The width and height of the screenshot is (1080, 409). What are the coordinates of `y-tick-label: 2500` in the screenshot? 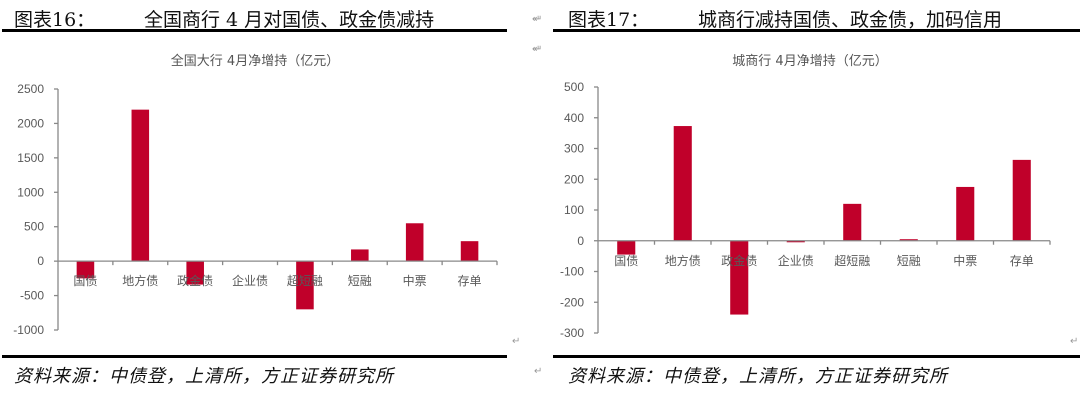 It's located at (30, 89).